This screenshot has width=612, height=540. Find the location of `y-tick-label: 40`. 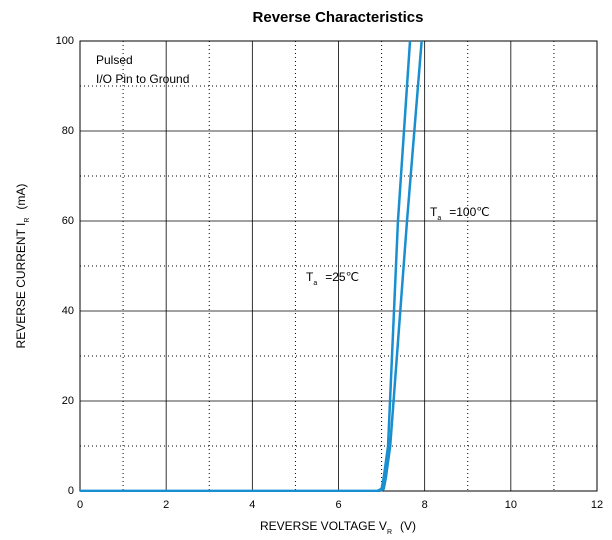

y-tick-label: 40 is located at coordinates (68, 311).